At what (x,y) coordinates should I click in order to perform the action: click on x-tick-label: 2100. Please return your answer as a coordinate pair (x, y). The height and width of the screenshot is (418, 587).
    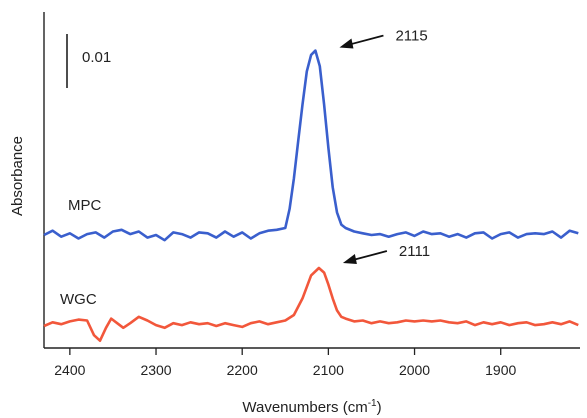
    Looking at the image, I should click on (328, 370).